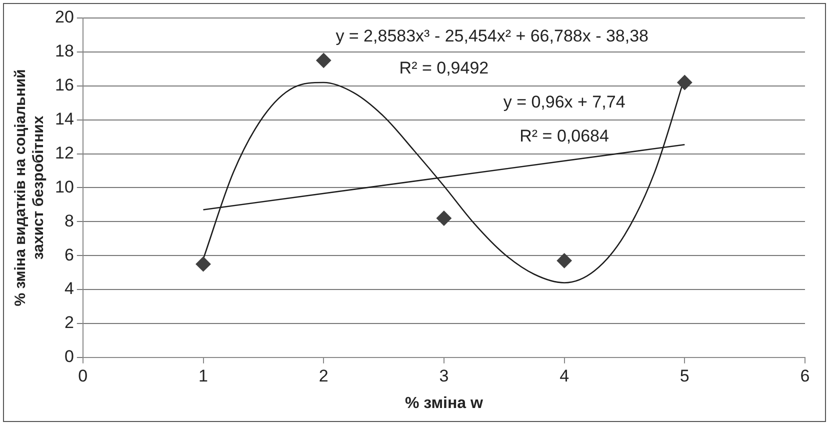 The height and width of the screenshot is (427, 831). Describe the element at coordinates (564, 136) in the screenshot. I see `annotation: R² = 0,0684` at that location.